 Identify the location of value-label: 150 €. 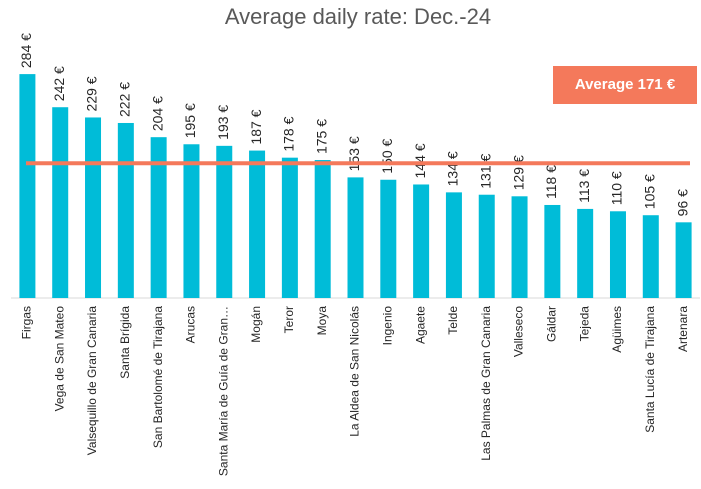
(387, 155).